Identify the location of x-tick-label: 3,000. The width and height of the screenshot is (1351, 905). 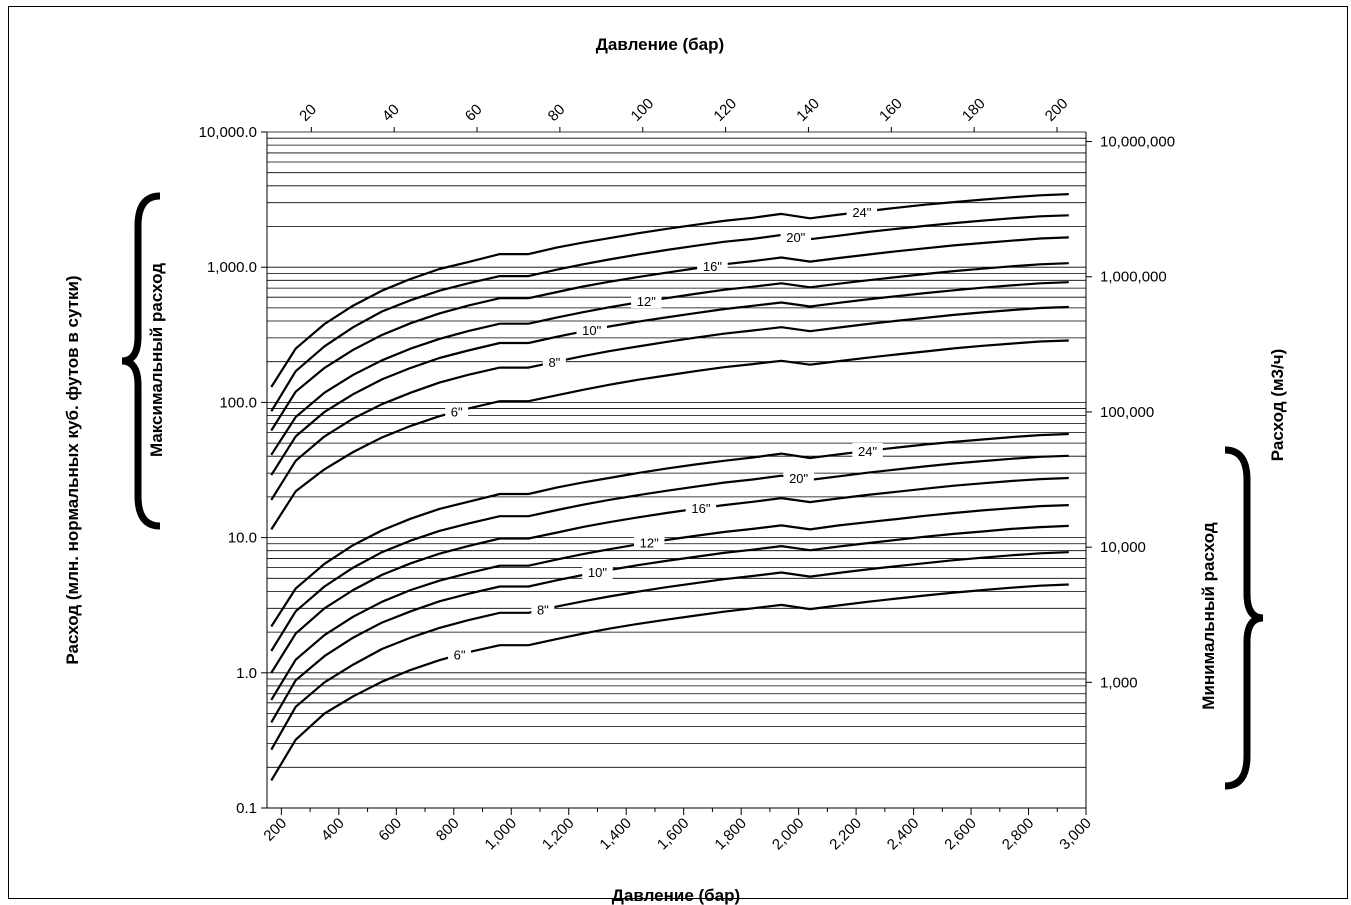
(1075, 834).